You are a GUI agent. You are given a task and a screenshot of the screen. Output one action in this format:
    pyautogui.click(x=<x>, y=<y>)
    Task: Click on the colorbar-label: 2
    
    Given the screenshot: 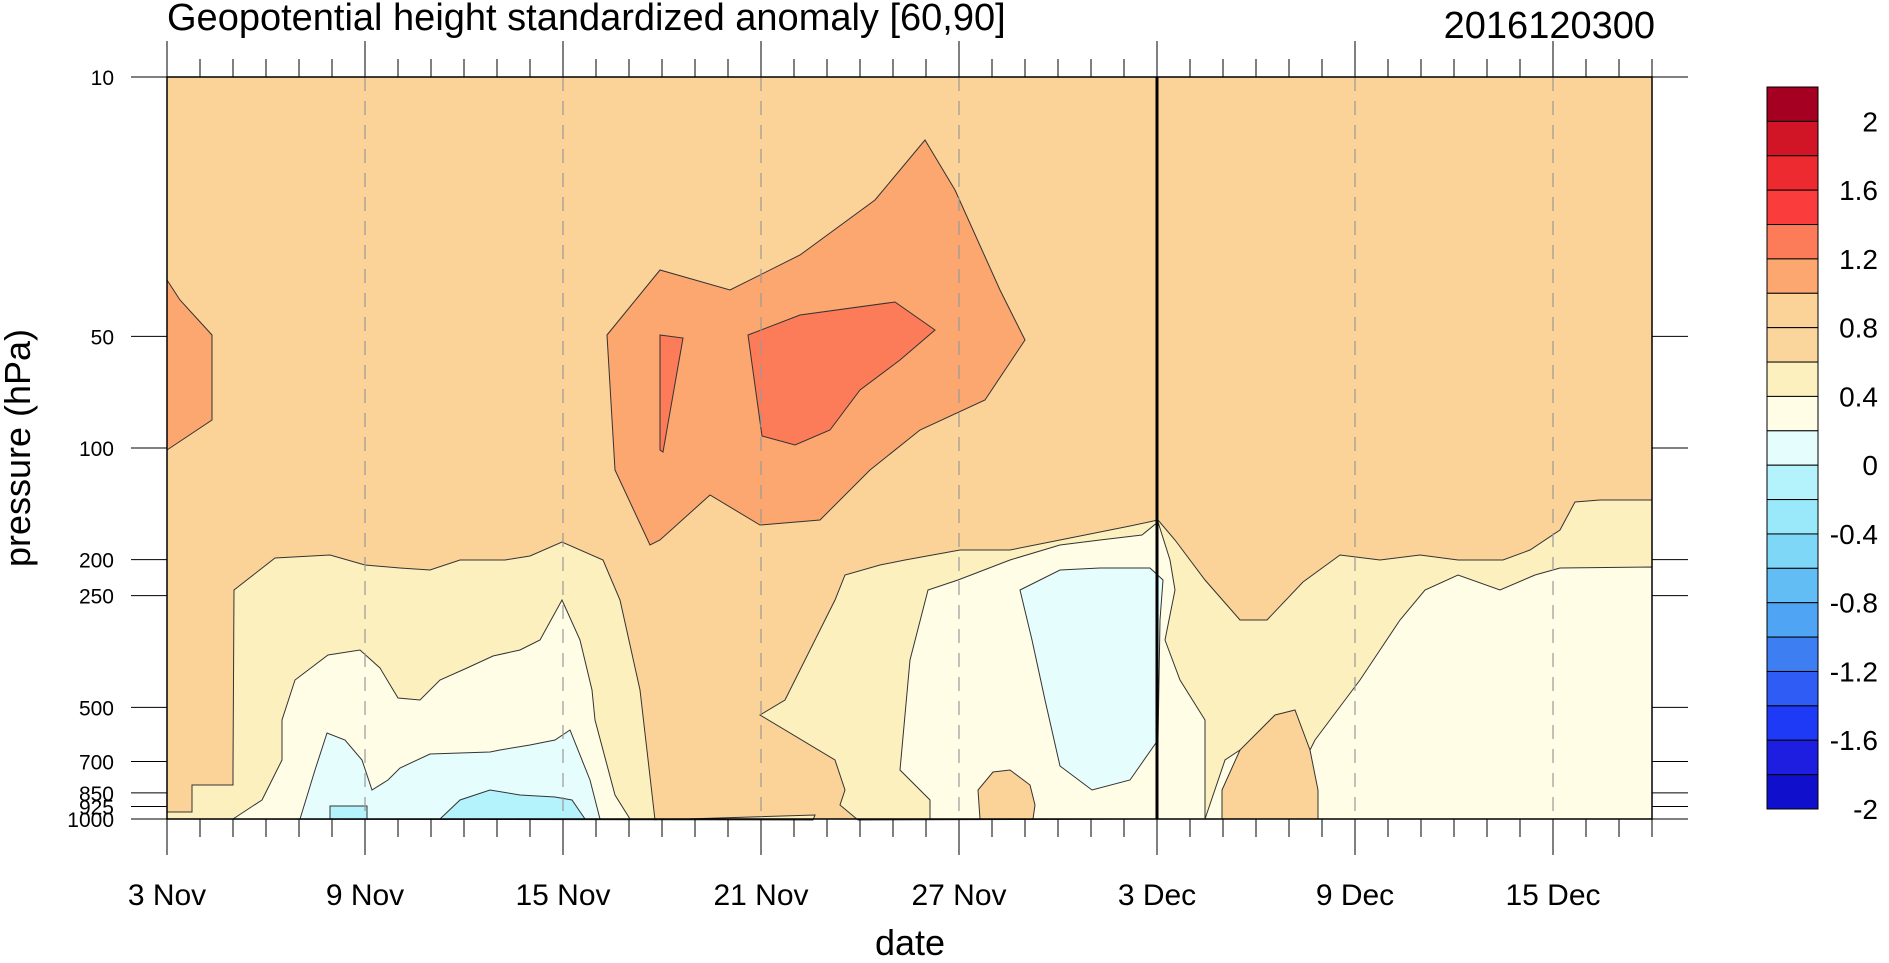 What is the action you would take?
    pyautogui.click(x=1870, y=121)
    